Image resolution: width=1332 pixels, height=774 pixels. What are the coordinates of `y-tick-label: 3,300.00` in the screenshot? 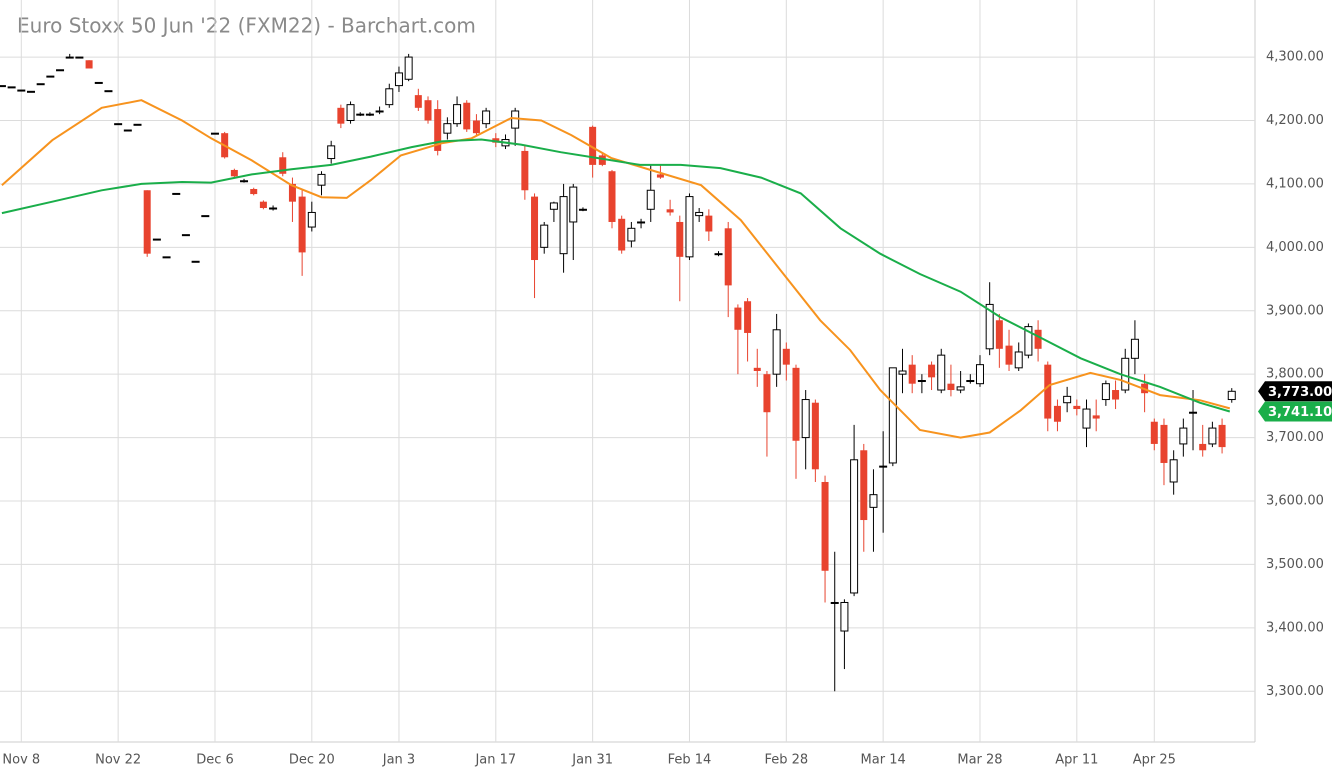 It's located at (1295, 691).